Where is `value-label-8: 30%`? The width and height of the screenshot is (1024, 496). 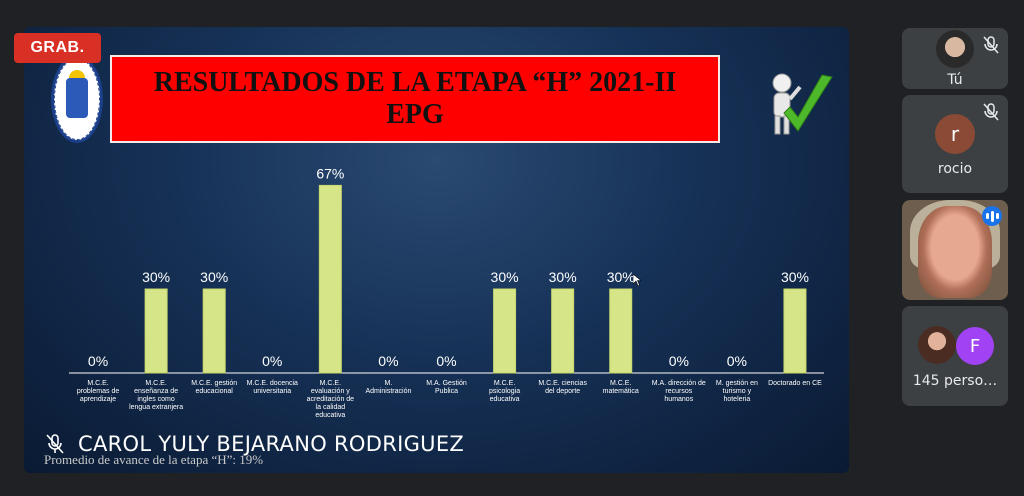 value-label-8: 30% is located at coordinates (563, 277).